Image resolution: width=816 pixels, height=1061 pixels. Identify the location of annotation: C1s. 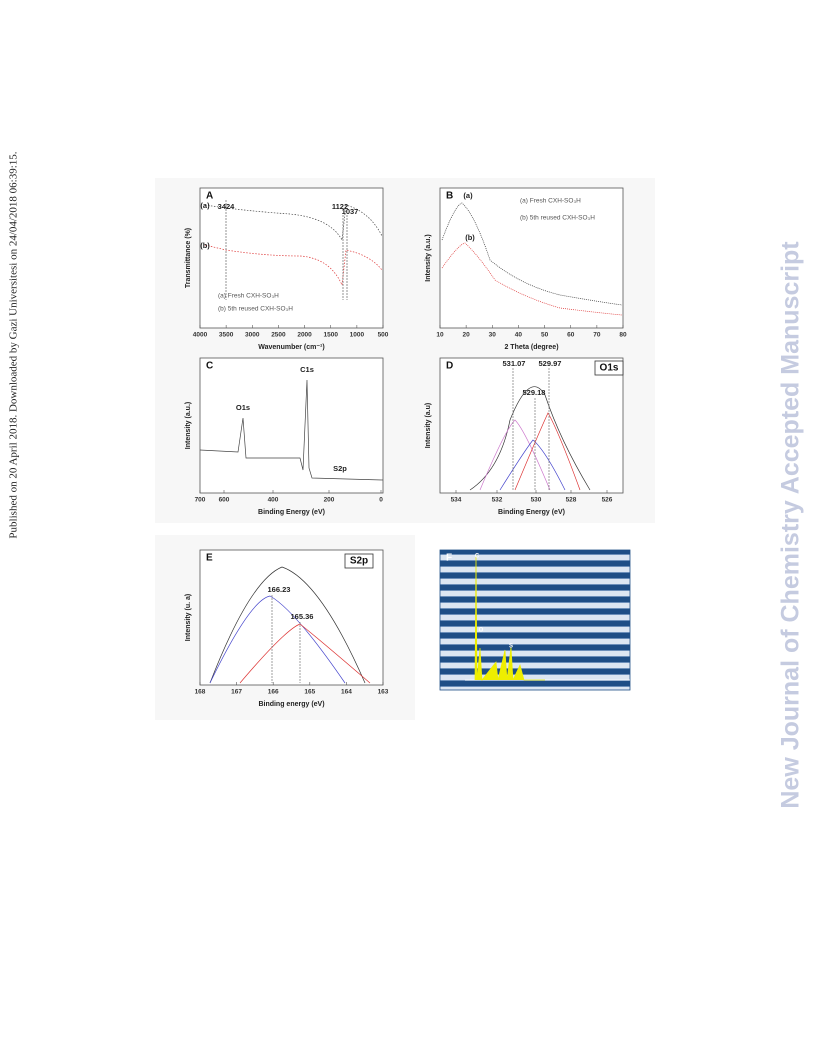
(307, 369).